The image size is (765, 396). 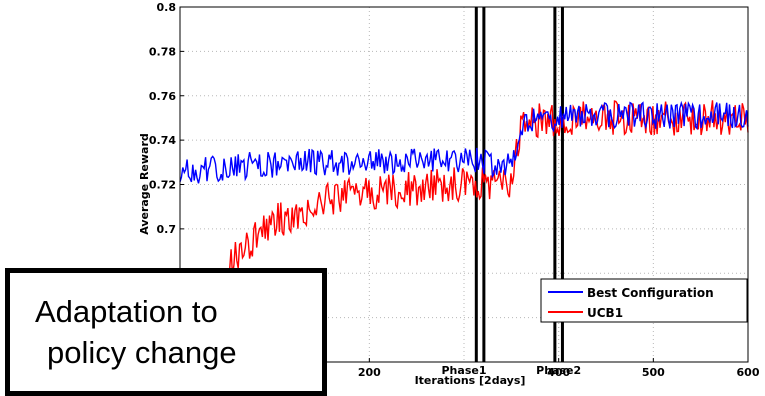 What do you see at coordinates (605, 313) in the screenshot?
I see `legend-label-ucb1: UCB1` at bounding box center [605, 313].